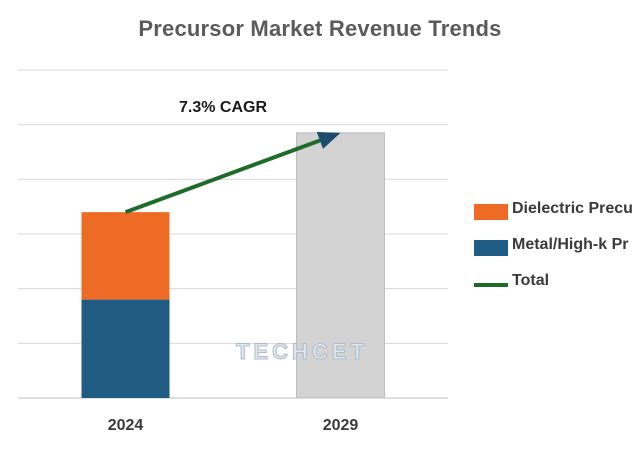  What do you see at coordinates (328, 140) in the screenshot?
I see `cagr-arrow-head-icon` at bounding box center [328, 140].